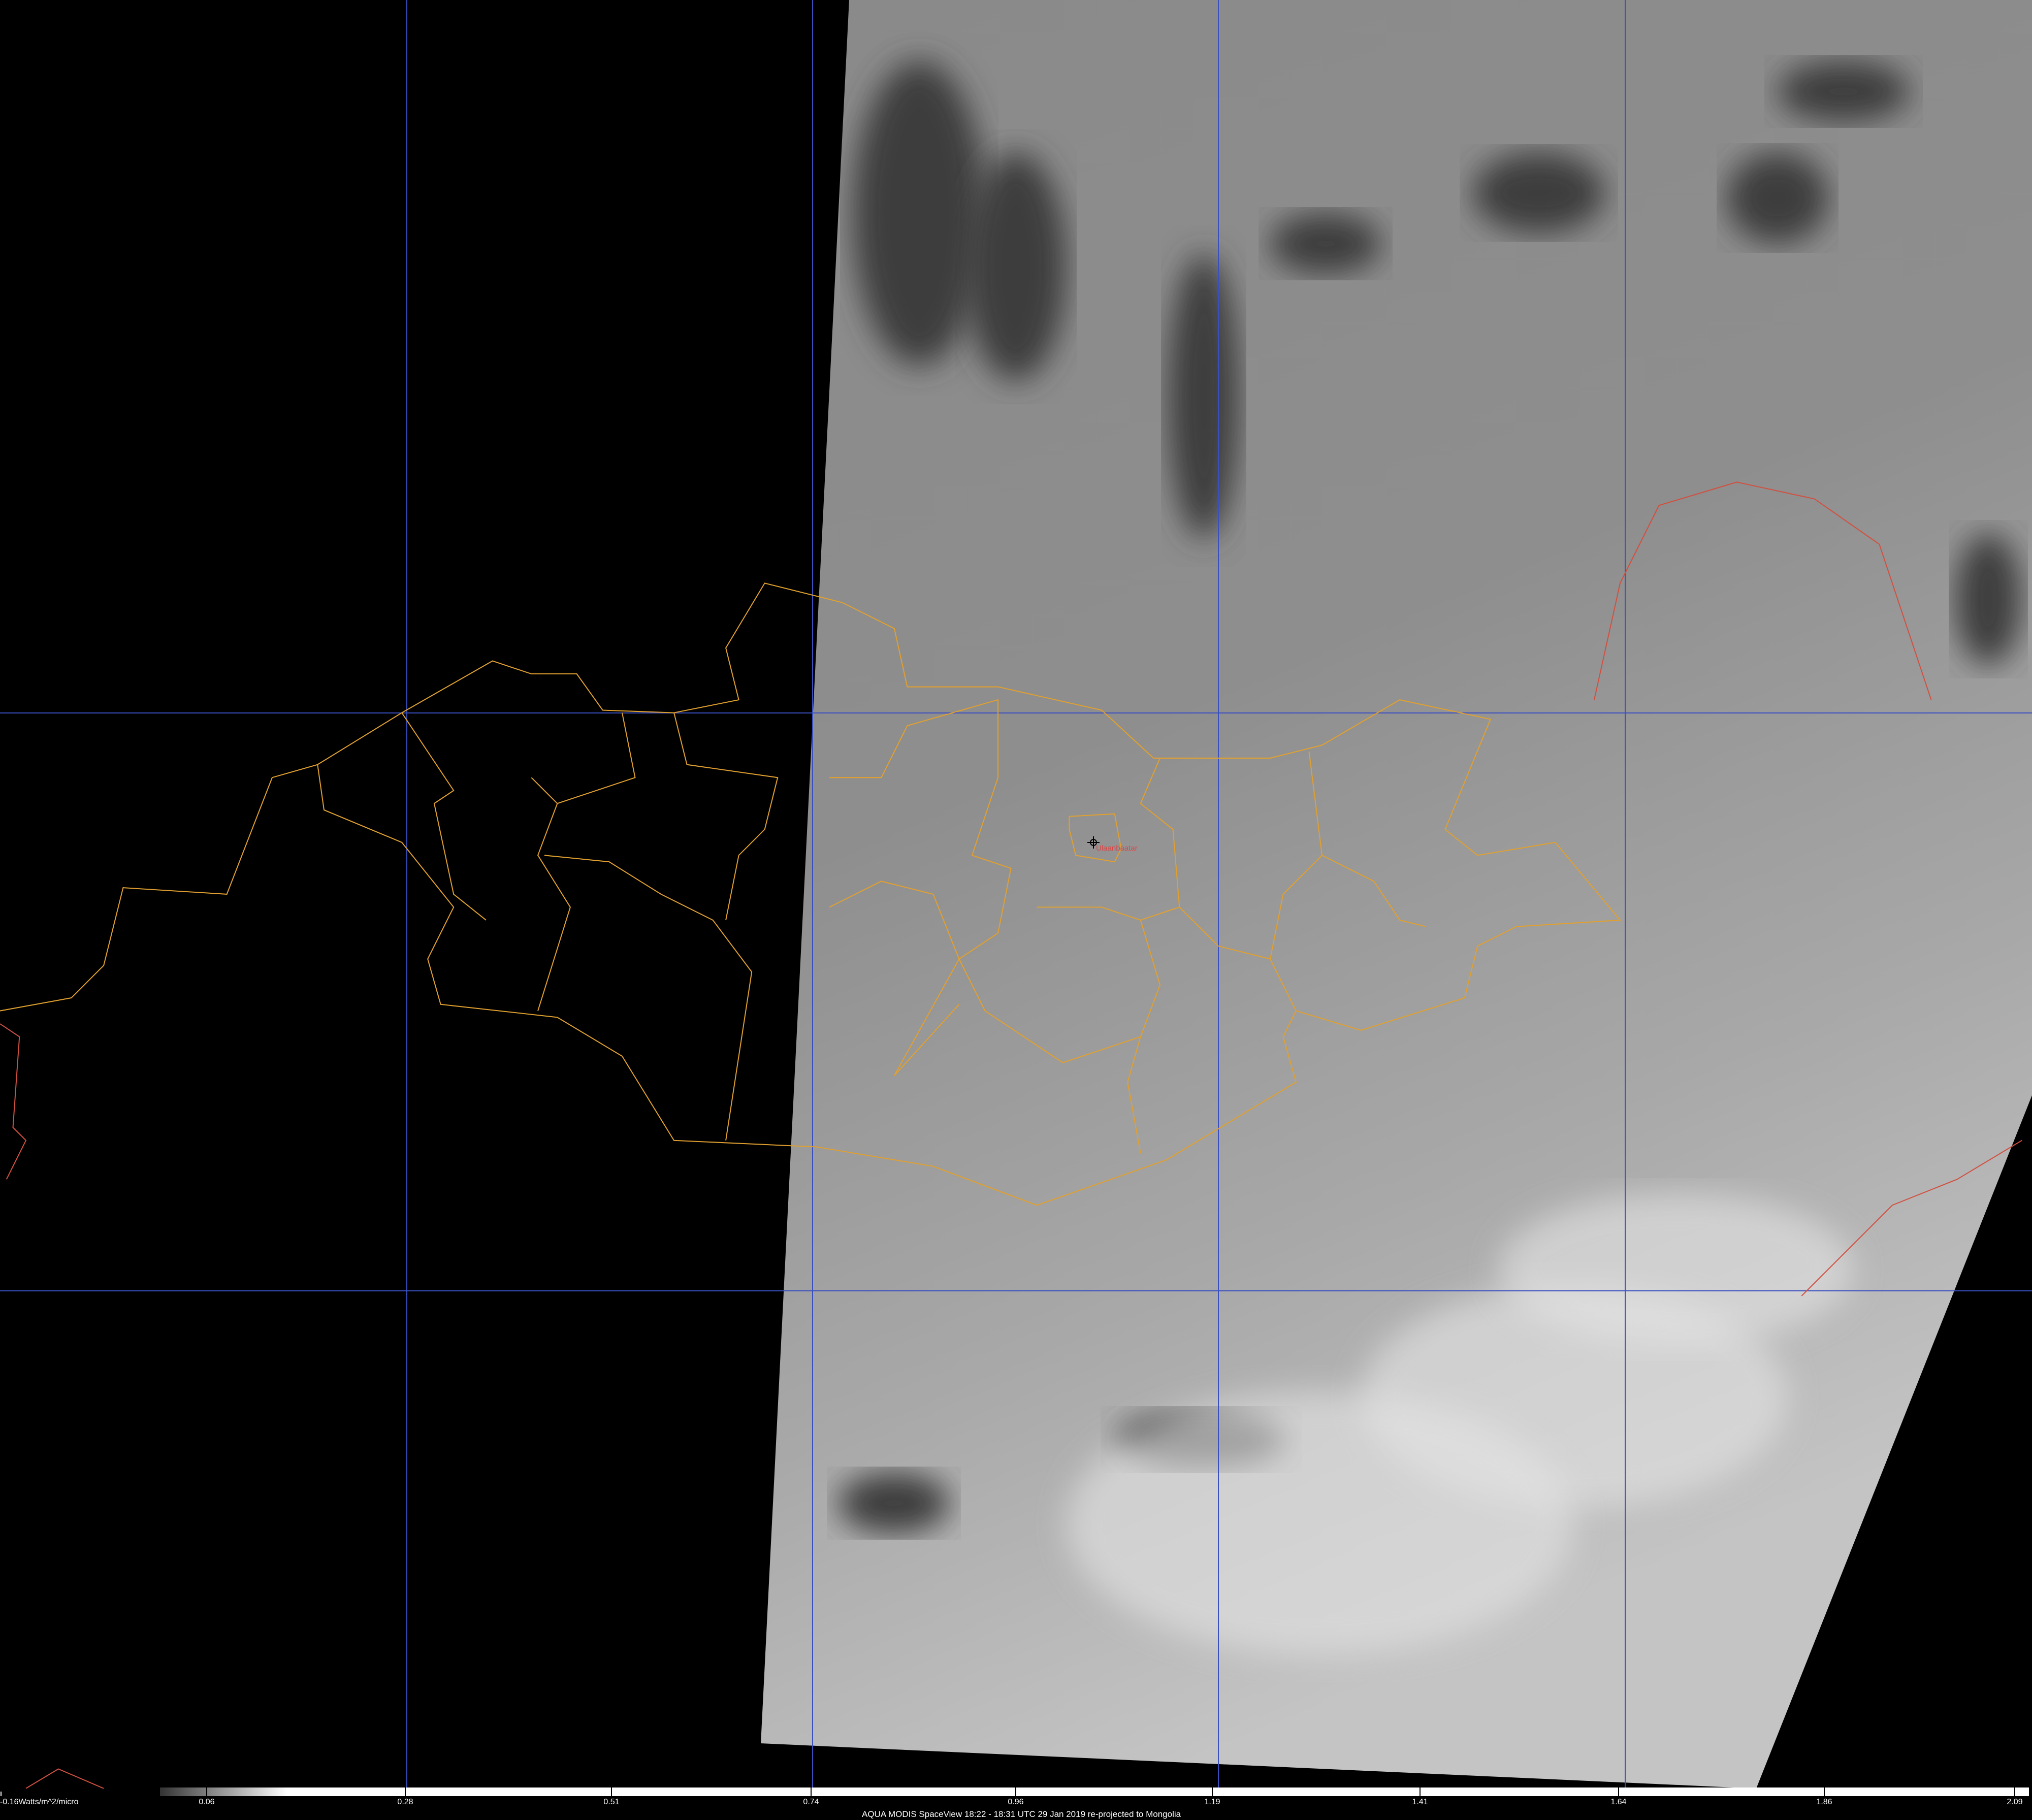 Image resolution: width=2032 pixels, height=1820 pixels. What do you see at coordinates (811, 1802) in the screenshot?
I see `colorbar-tick-label: 0.74` at bounding box center [811, 1802].